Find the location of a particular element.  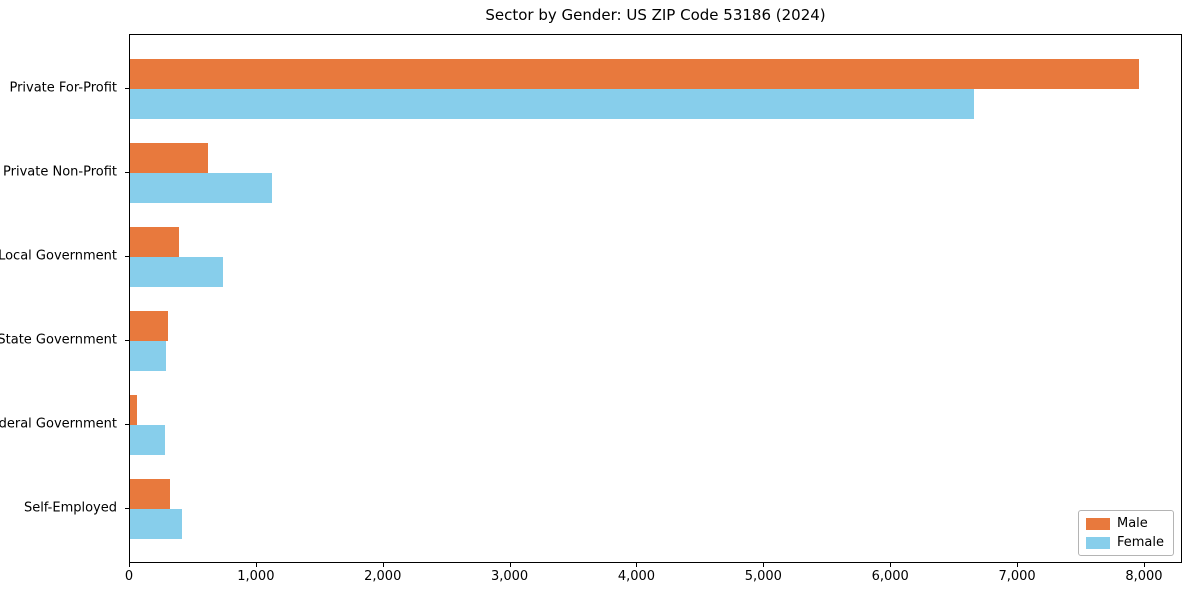

xtick-label-1000: 1,000 is located at coordinates (256, 576).